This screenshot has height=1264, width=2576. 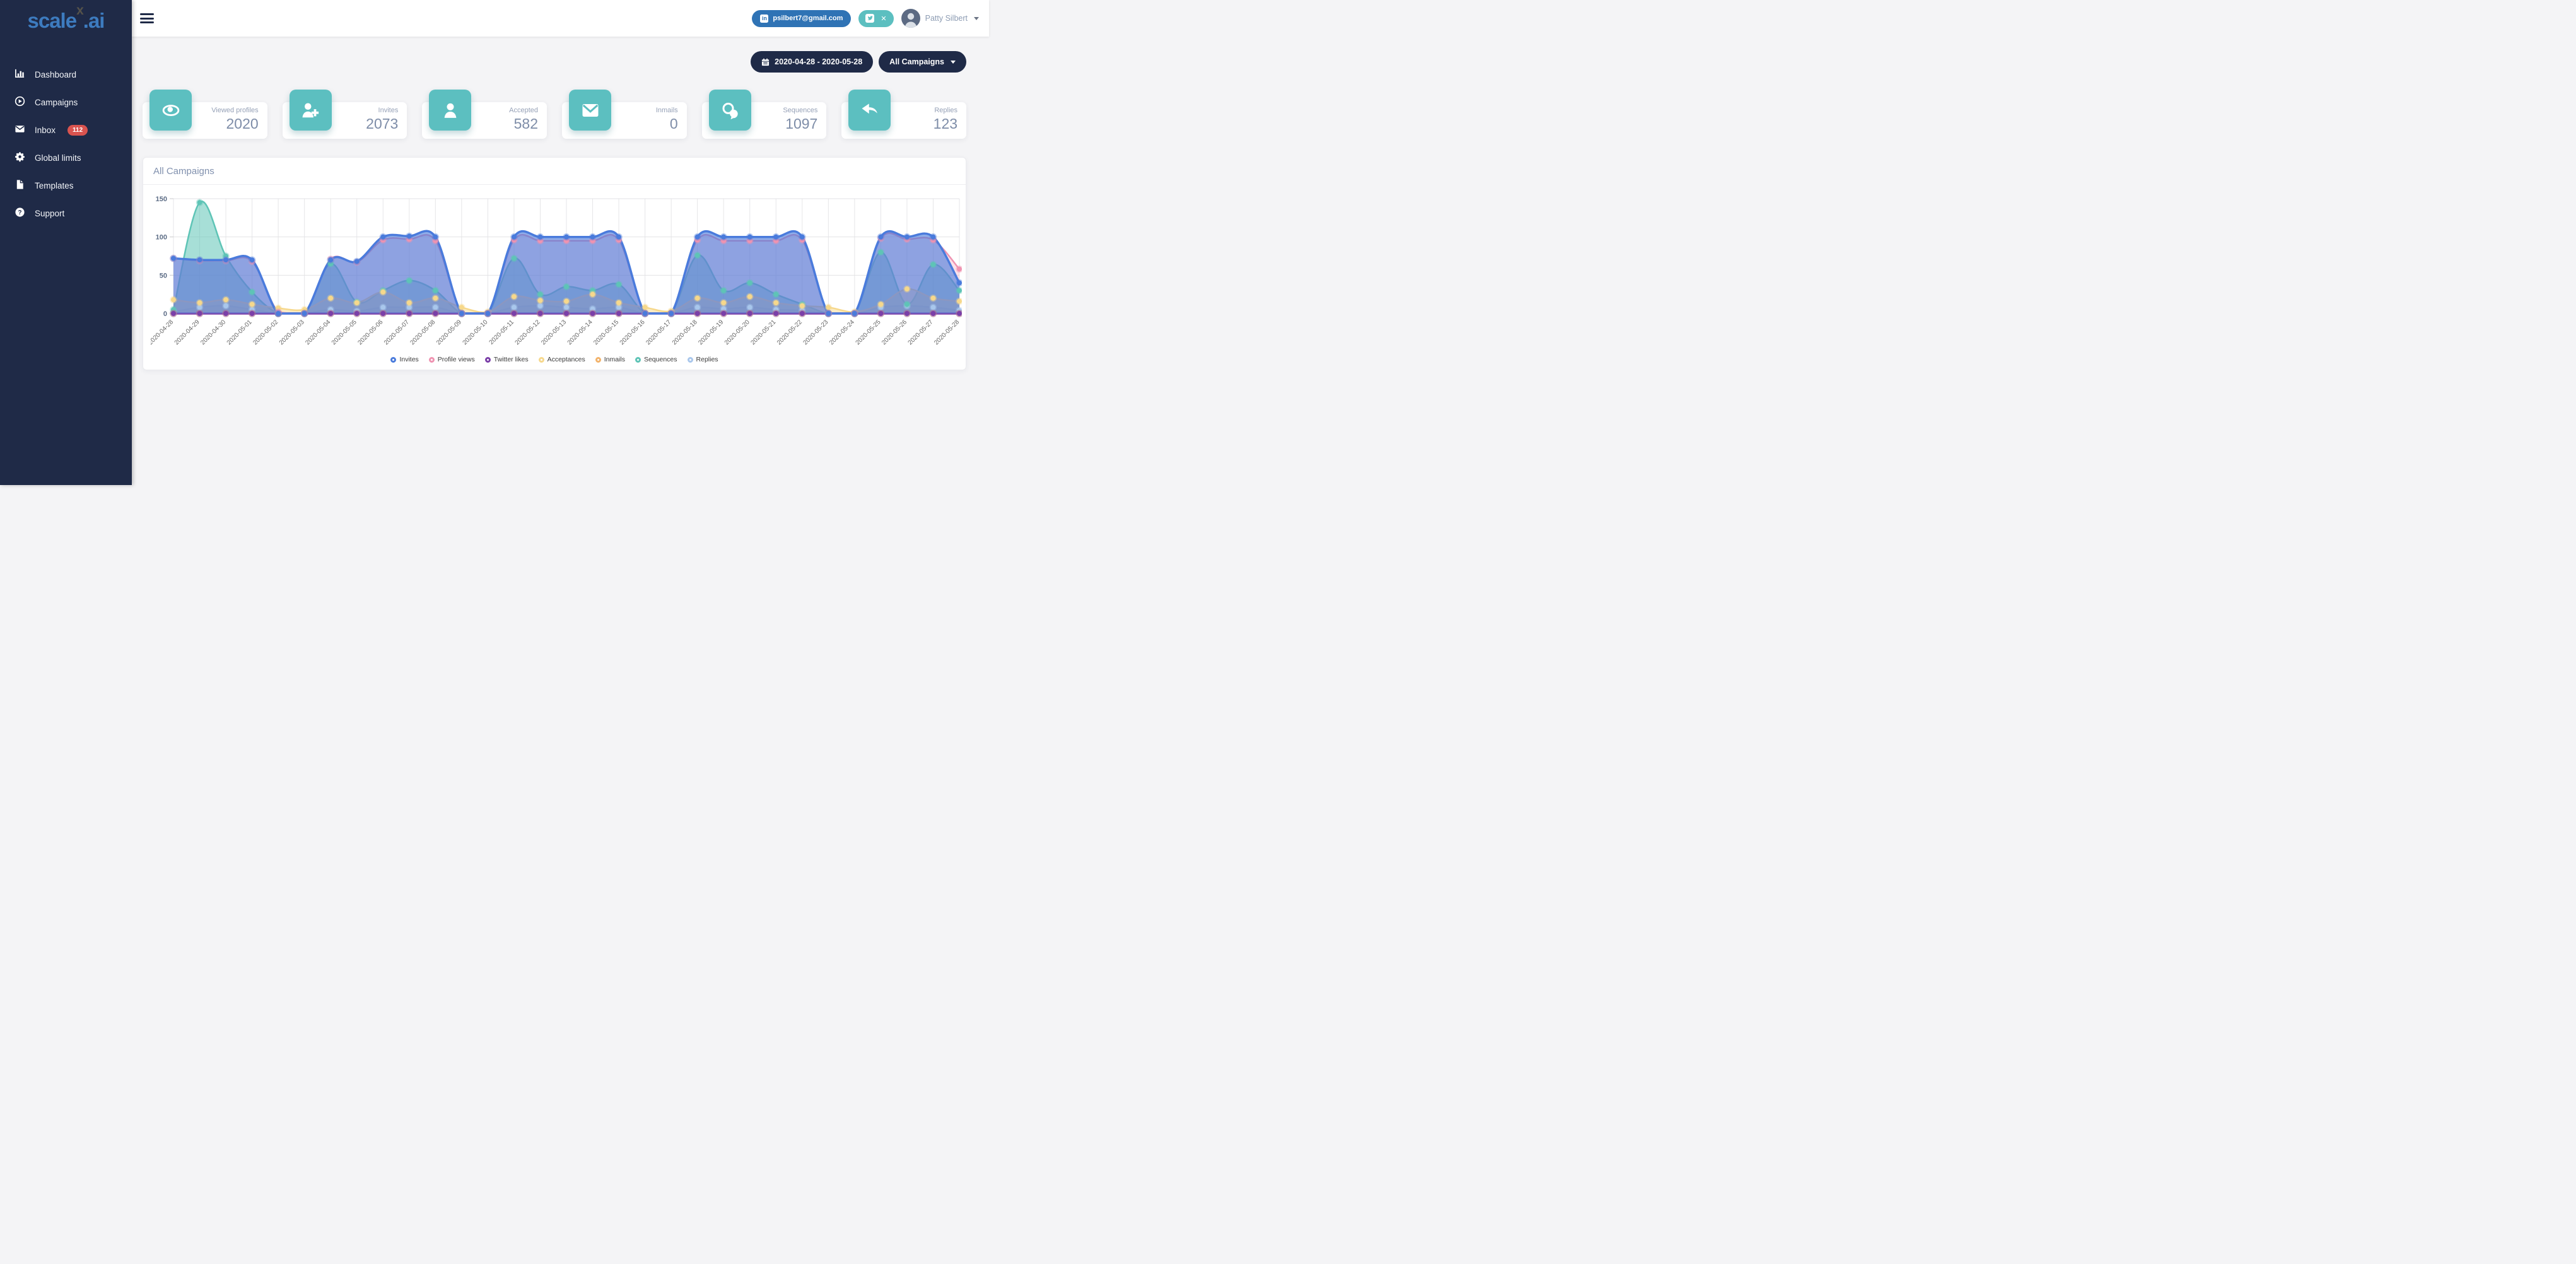 What do you see at coordinates (20, 213) in the screenshot?
I see `question-circle-icon: ?` at bounding box center [20, 213].